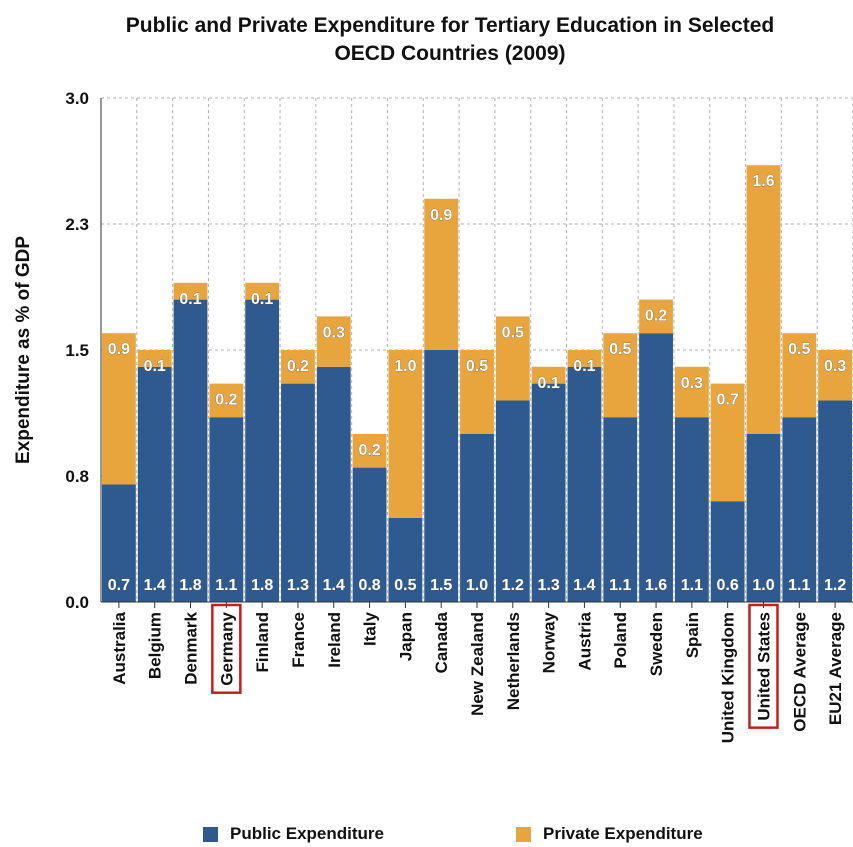 The image size is (853, 847). What do you see at coordinates (191, 647) in the screenshot?
I see `x-tick-label: Denmark` at bounding box center [191, 647].